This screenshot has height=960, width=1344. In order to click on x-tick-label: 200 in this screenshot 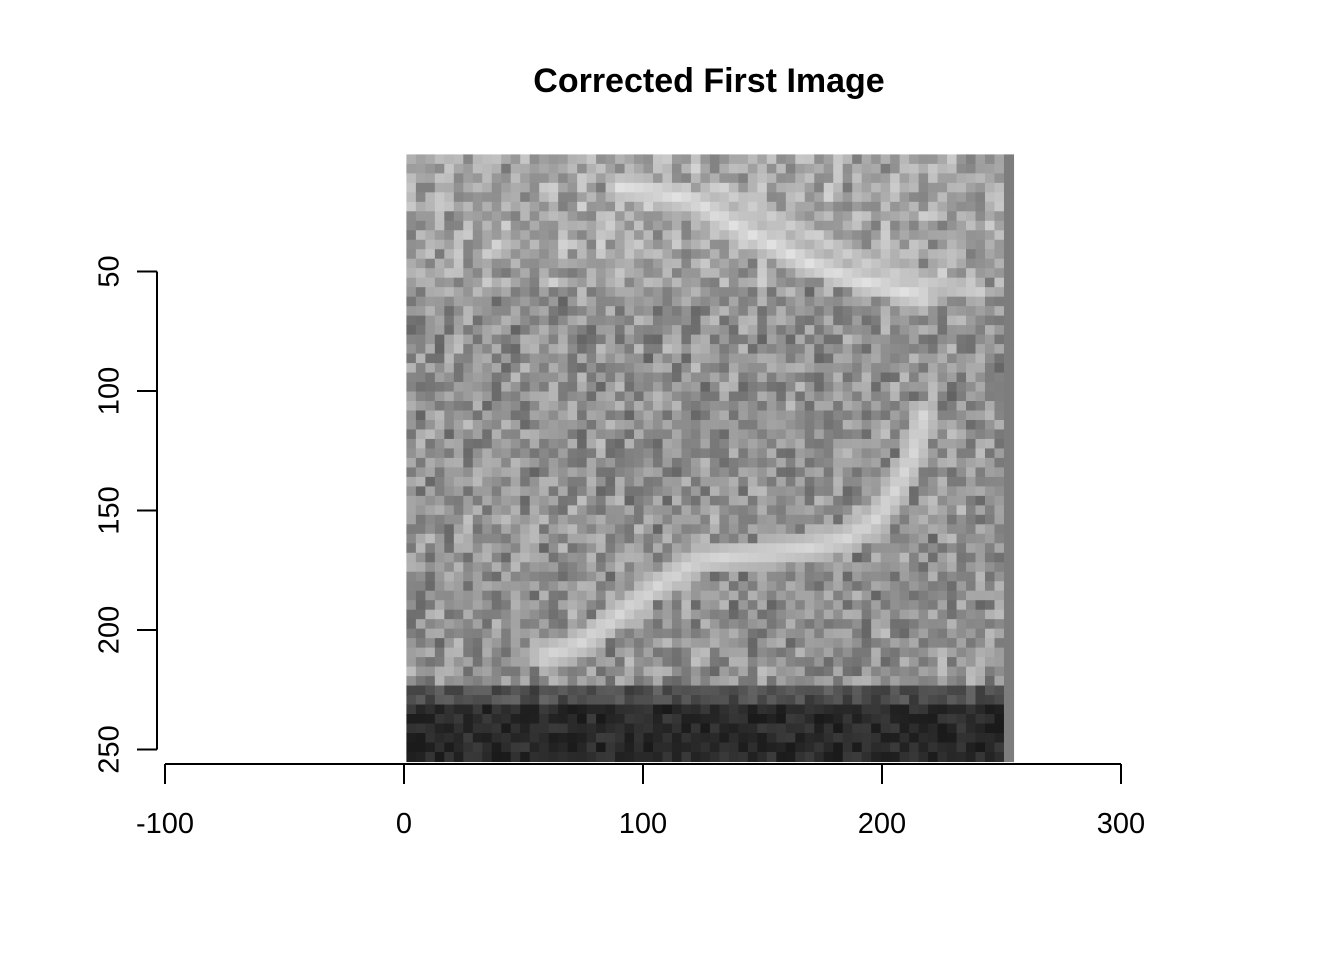, I will do `click(882, 824)`.